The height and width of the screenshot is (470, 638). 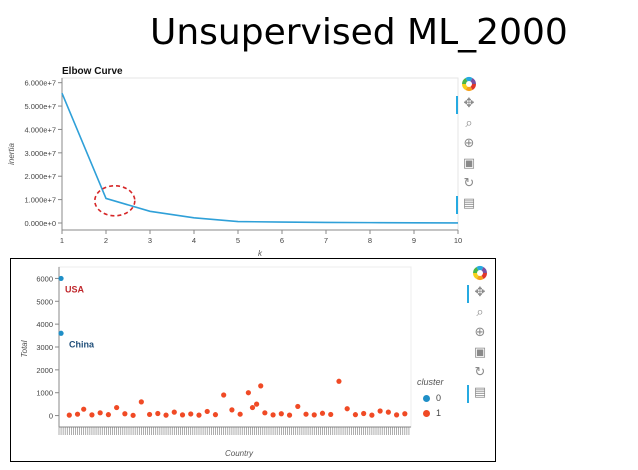 What do you see at coordinates (41, 223) in the screenshot?
I see `elbow-y-tick-label: 0.000e+0` at bounding box center [41, 223].